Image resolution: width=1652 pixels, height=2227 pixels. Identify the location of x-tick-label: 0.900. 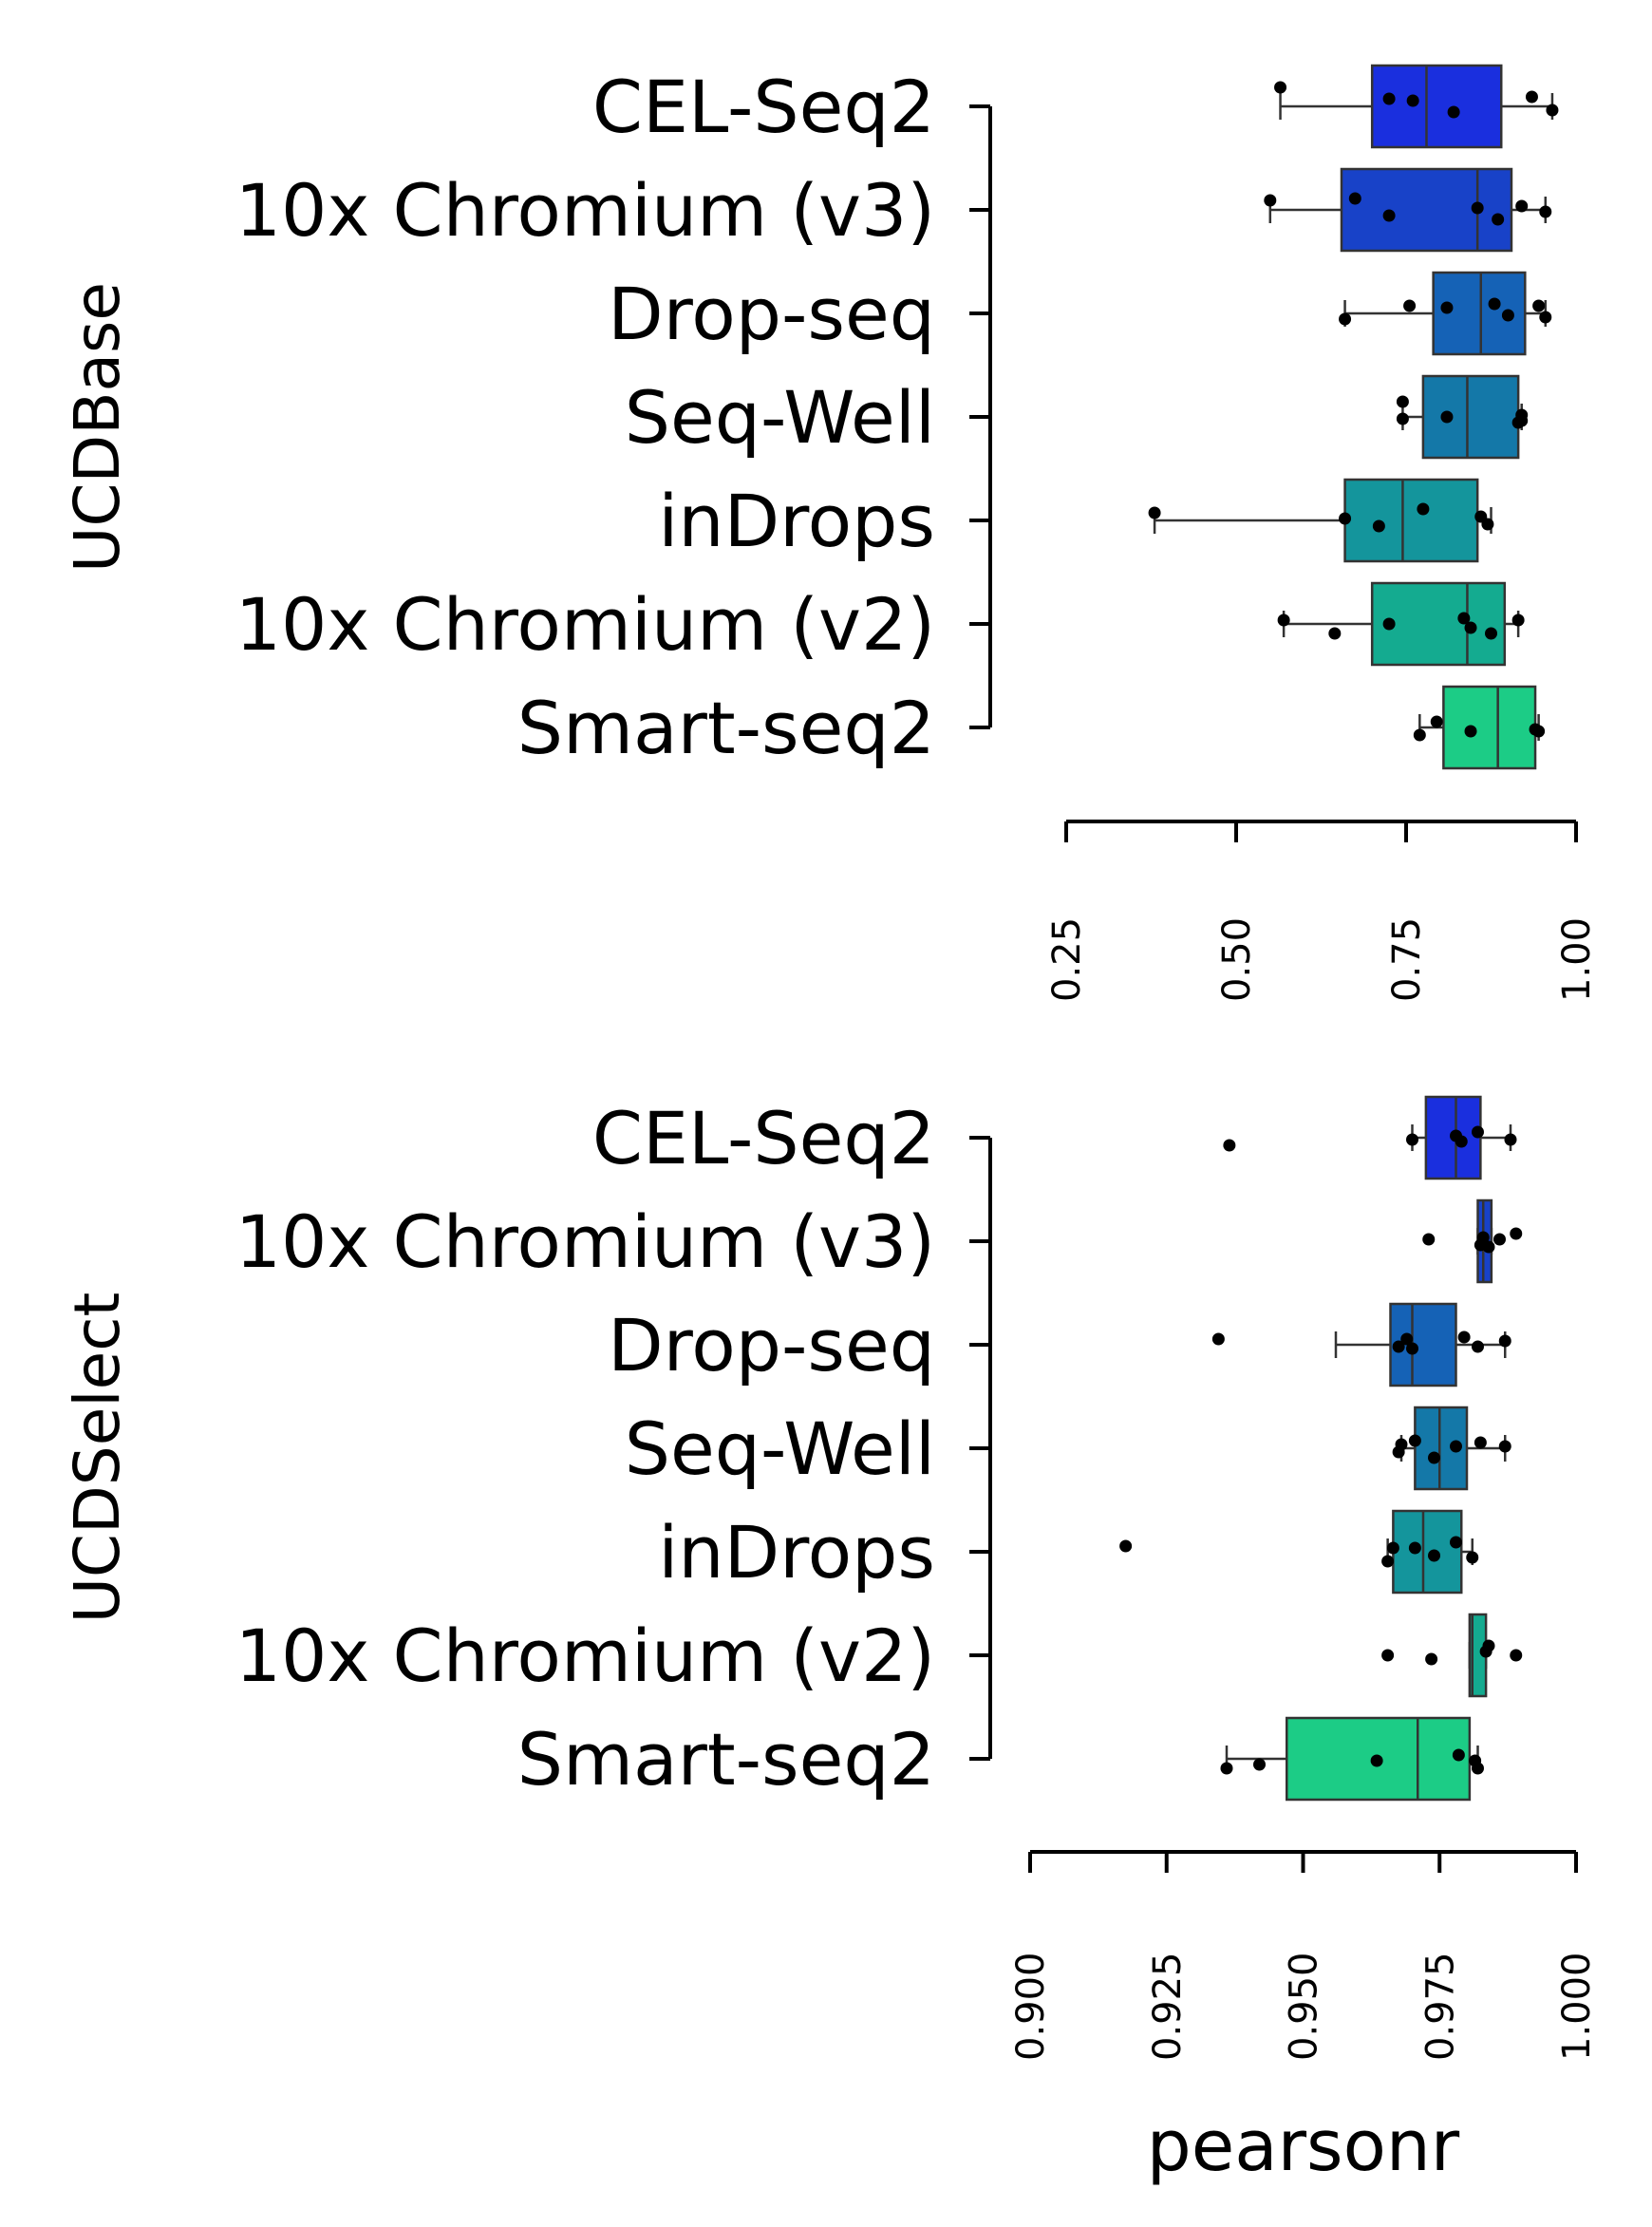
(1031, 2006).